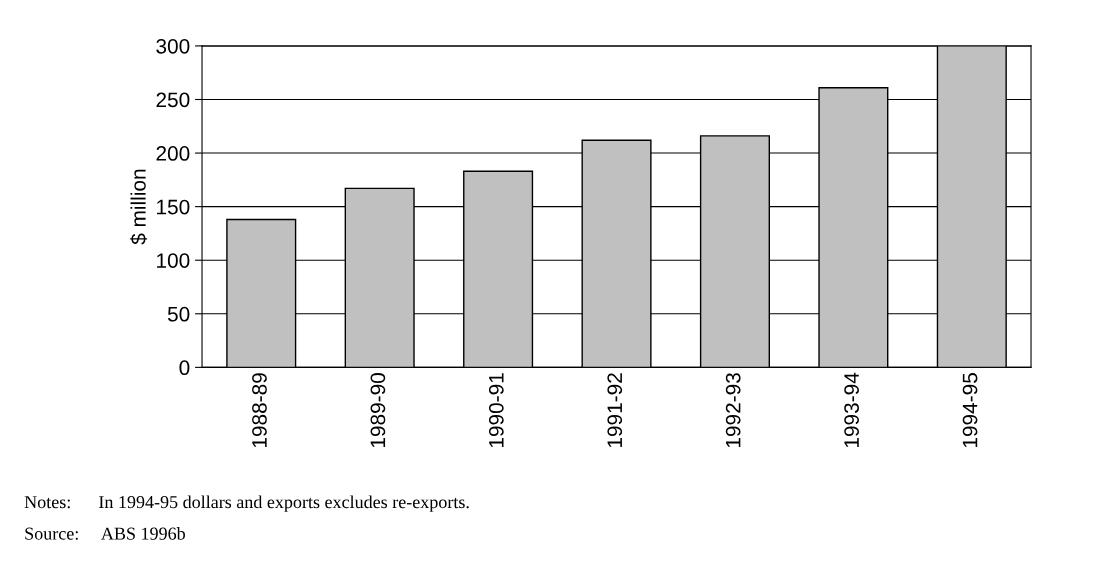 Image resolution: width=1098 pixels, height=574 pixels. What do you see at coordinates (173, 260) in the screenshot?
I see `y-tick-label: 100` at bounding box center [173, 260].